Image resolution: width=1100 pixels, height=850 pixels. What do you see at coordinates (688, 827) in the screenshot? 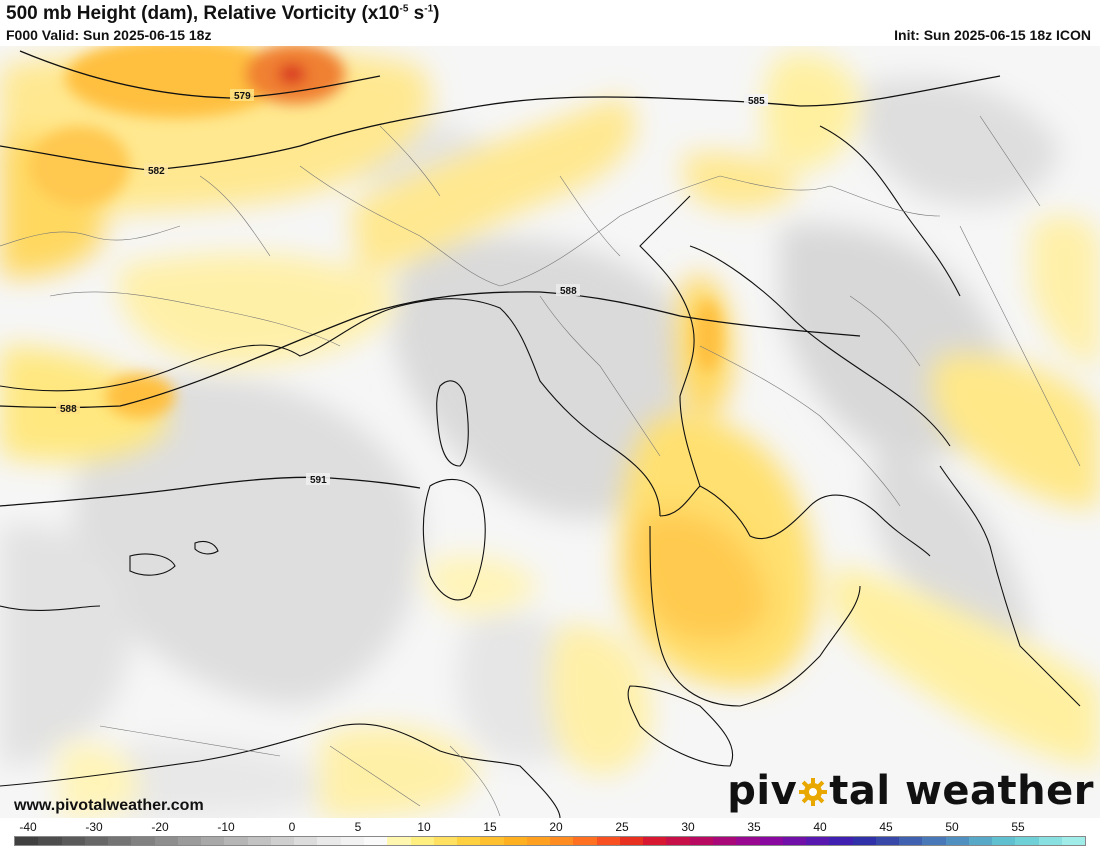
I see `colorbar-tick: 30` at bounding box center [688, 827].